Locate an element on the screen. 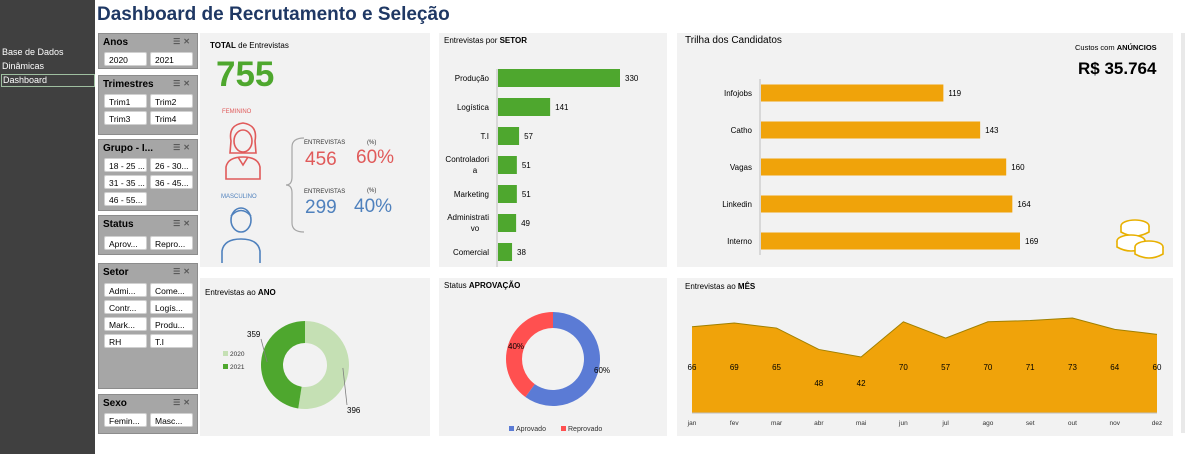 The height and width of the screenshot is (454, 1188). slicer-item: RH is located at coordinates (125, 341).